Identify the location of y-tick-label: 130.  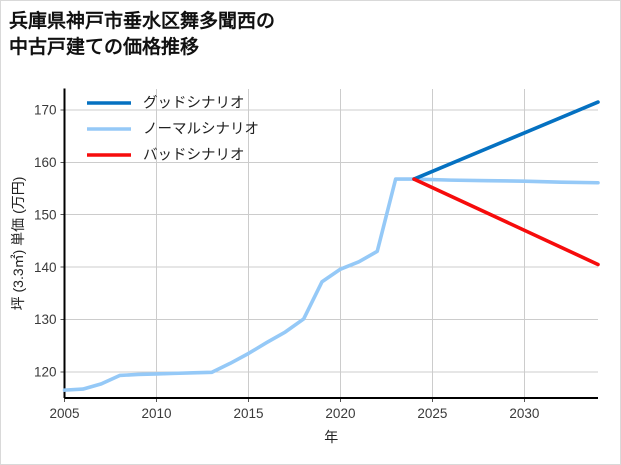
(45, 319).